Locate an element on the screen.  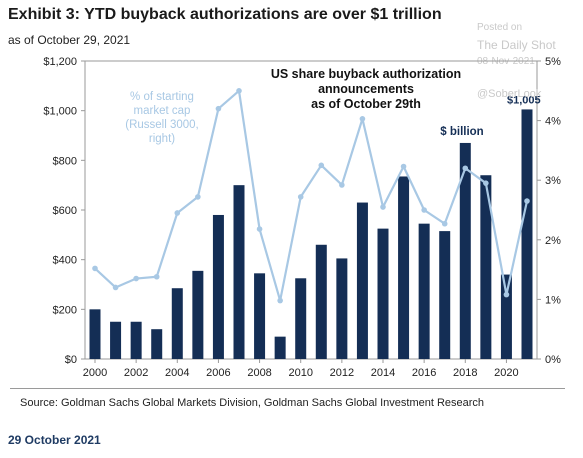
line-point-2007 is located at coordinates (239, 91).